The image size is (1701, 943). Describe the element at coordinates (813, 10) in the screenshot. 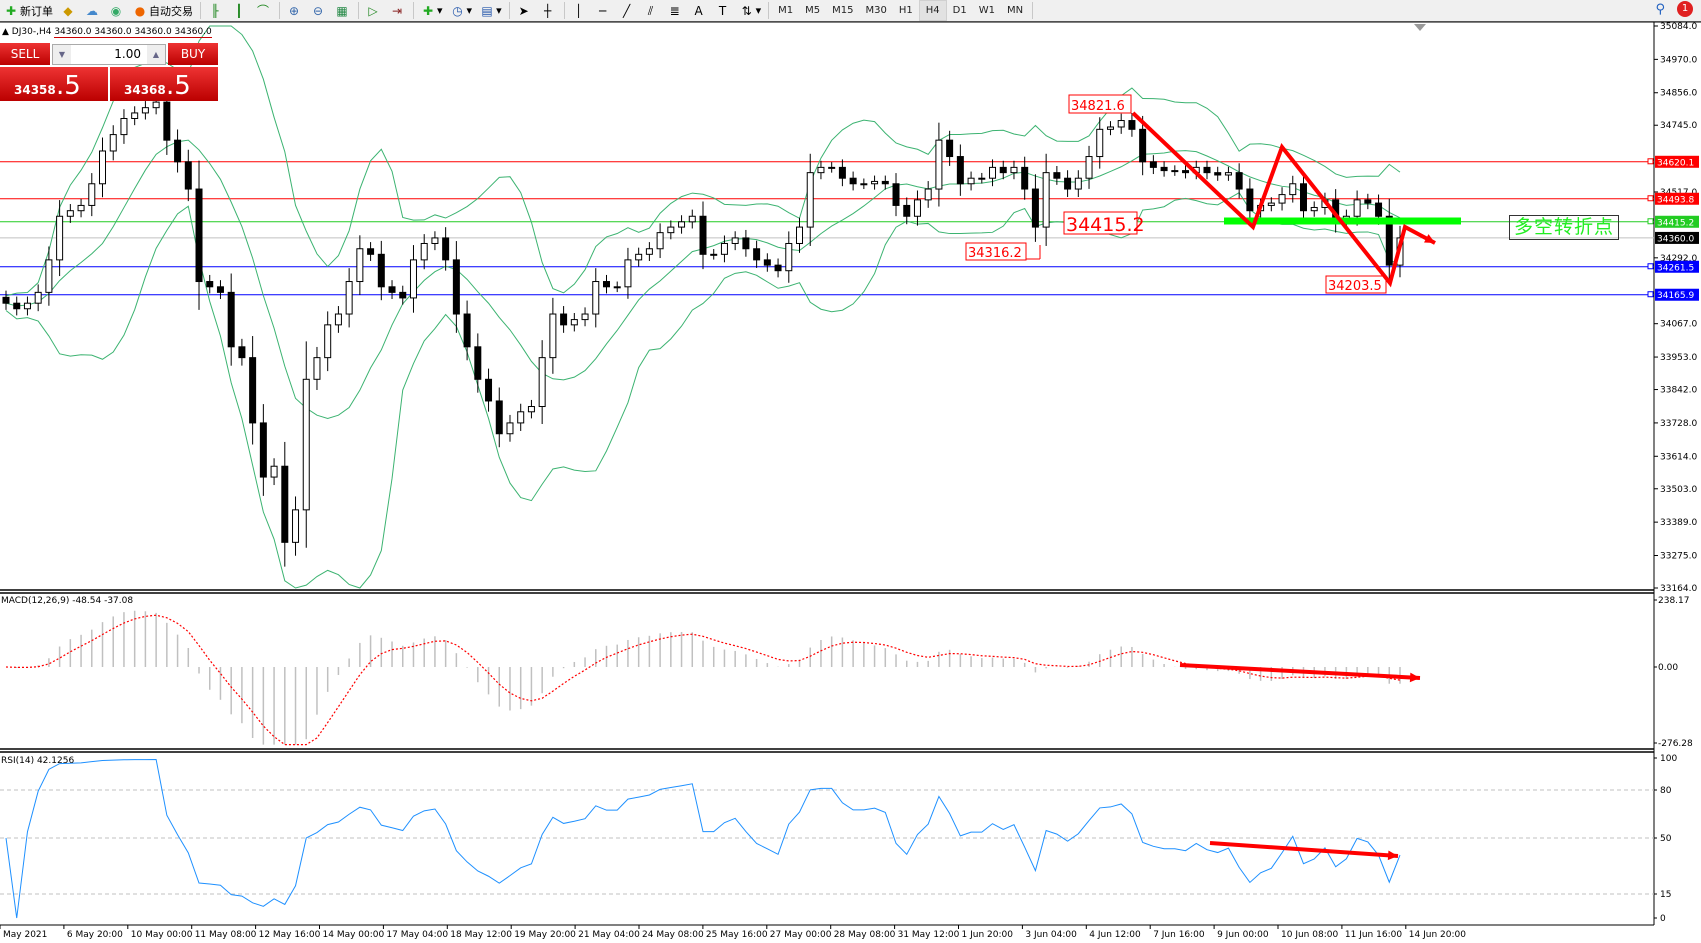

I see `timeframe-m5: M5` at that location.